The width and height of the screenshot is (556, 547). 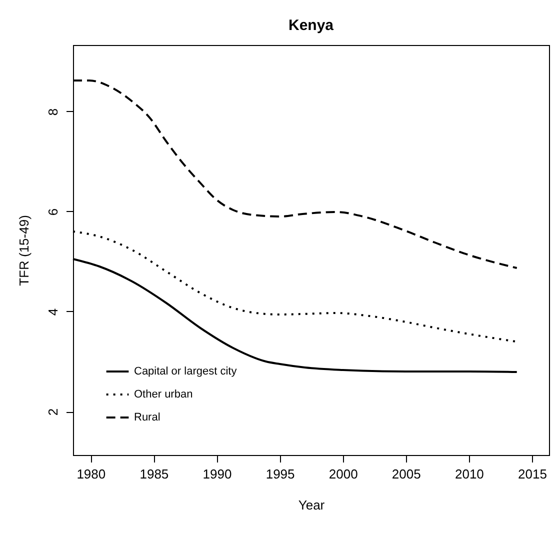 What do you see at coordinates (163, 394) in the screenshot?
I see `legend-label: Other urban` at bounding box center [163, 394].